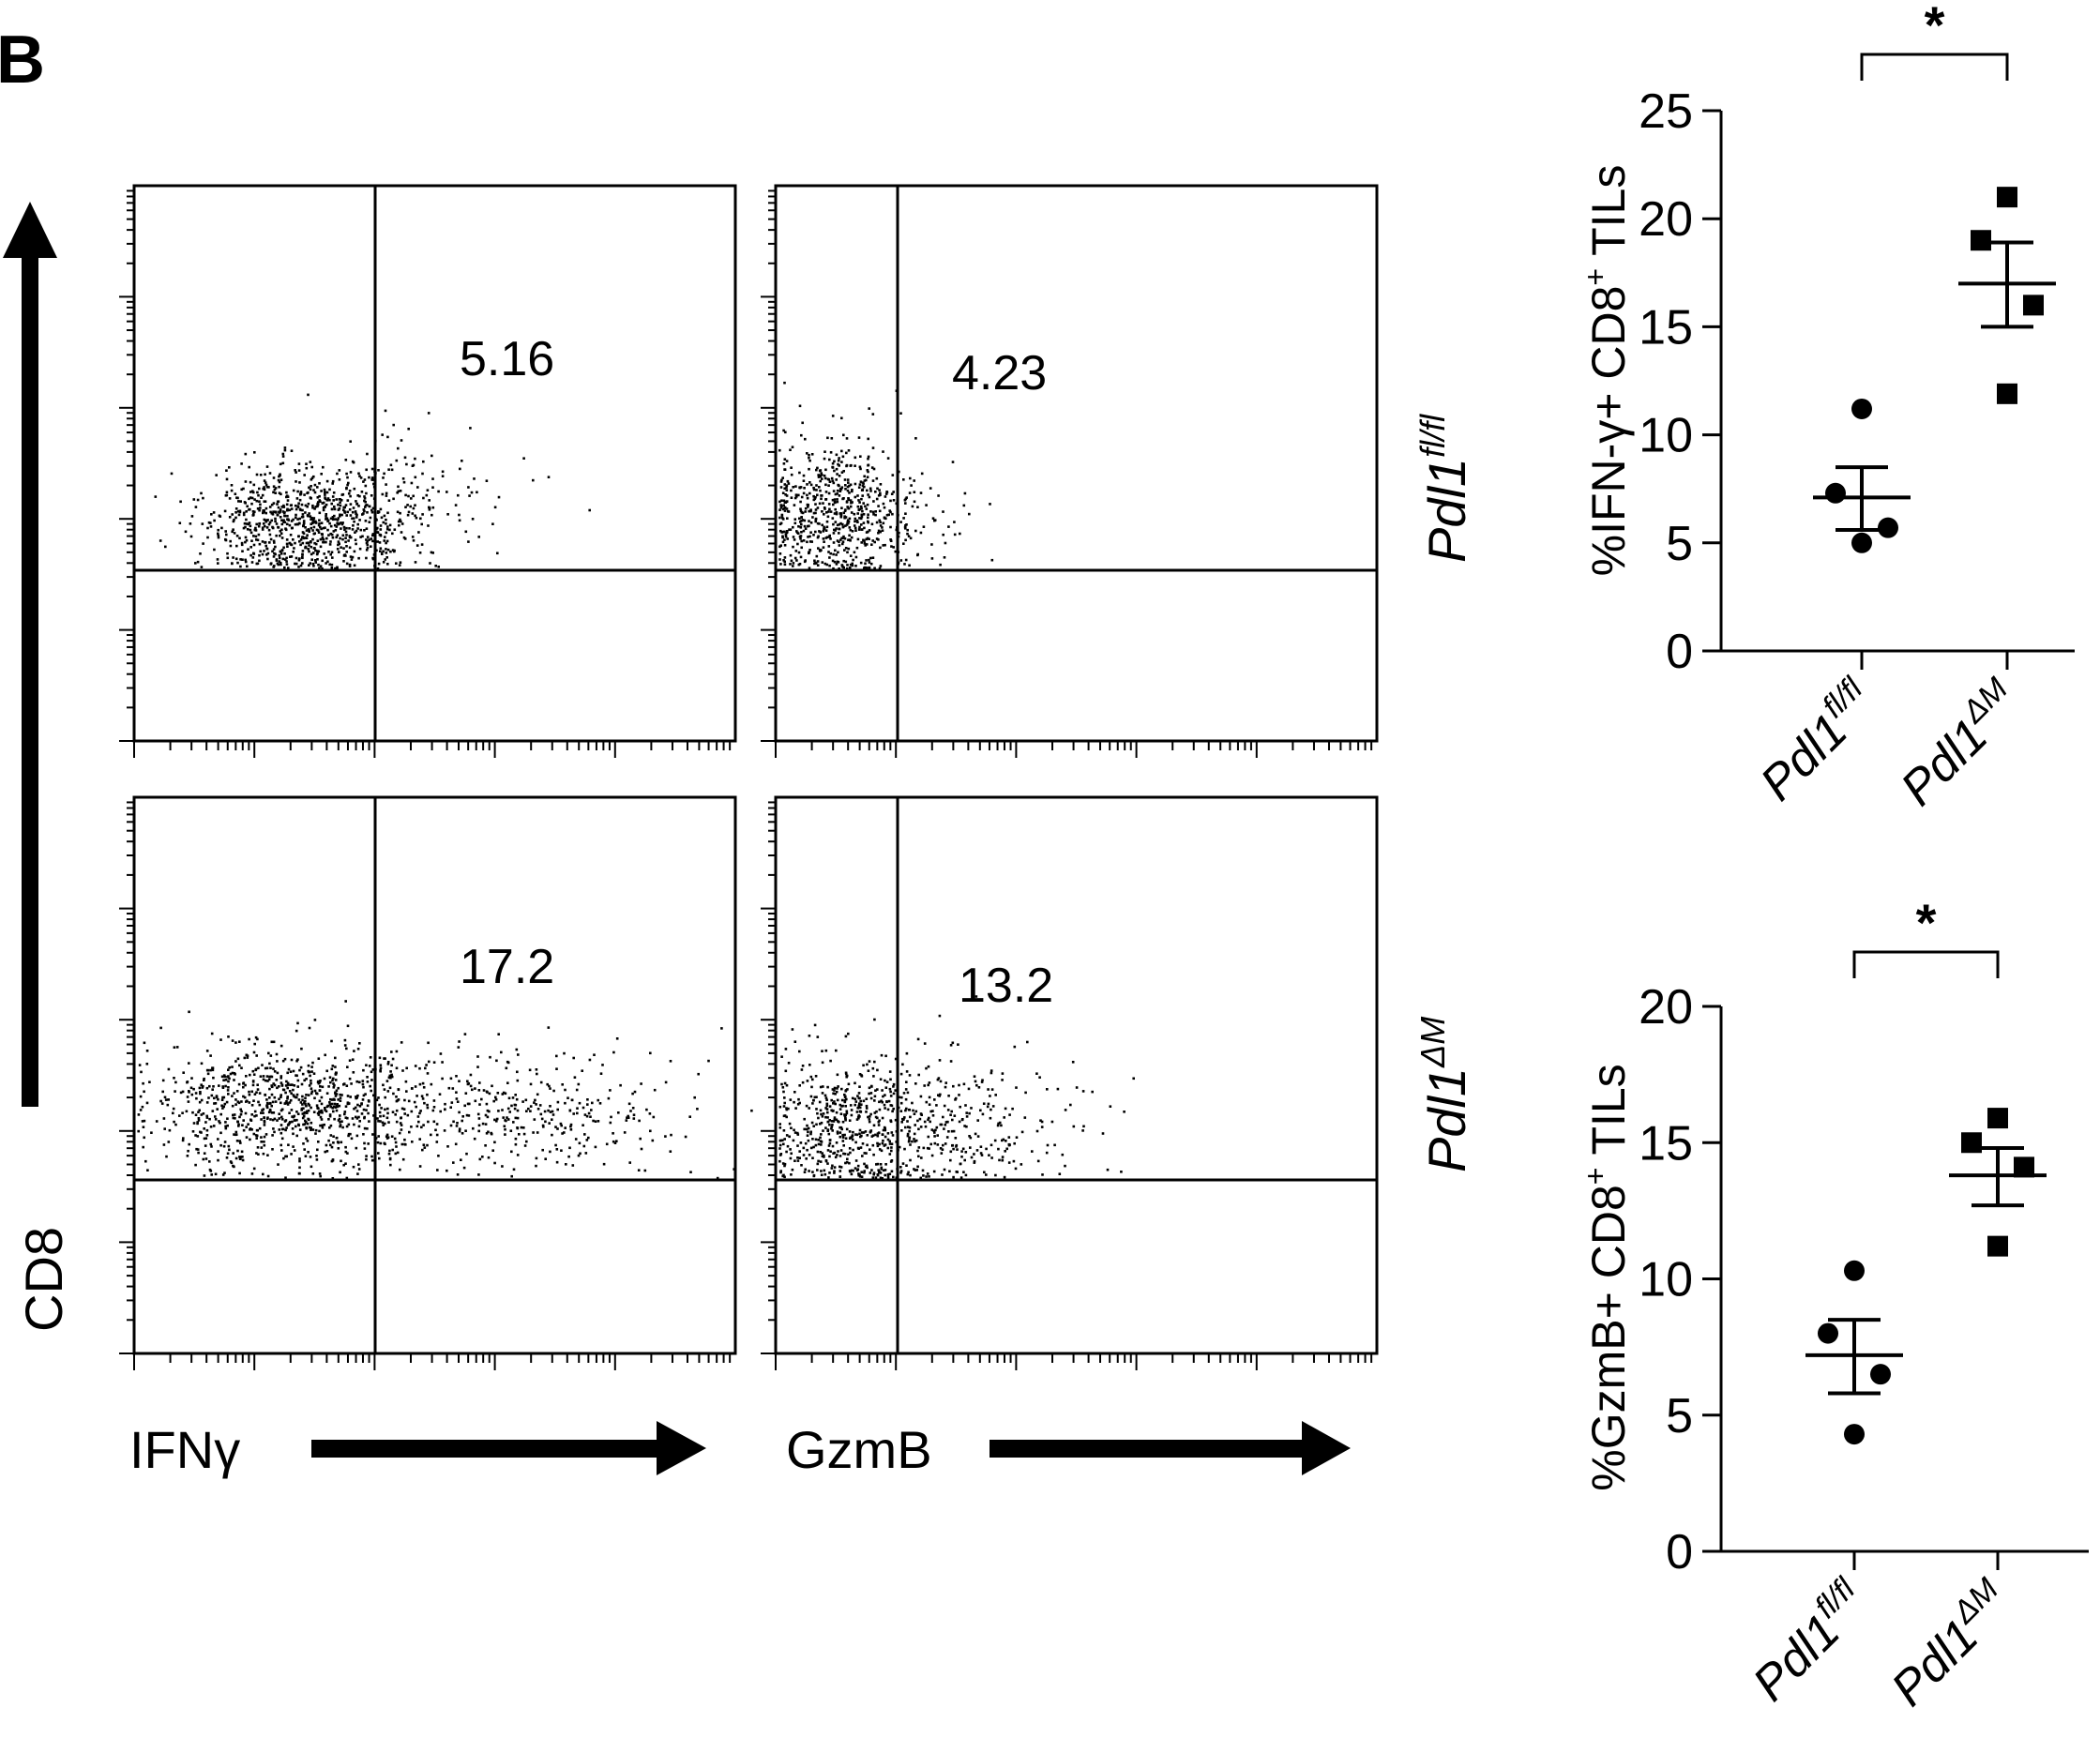 This screenshot has width=2100, height=1753. I want to click on gzmb-axis-arrow, so click(1170, 1448).